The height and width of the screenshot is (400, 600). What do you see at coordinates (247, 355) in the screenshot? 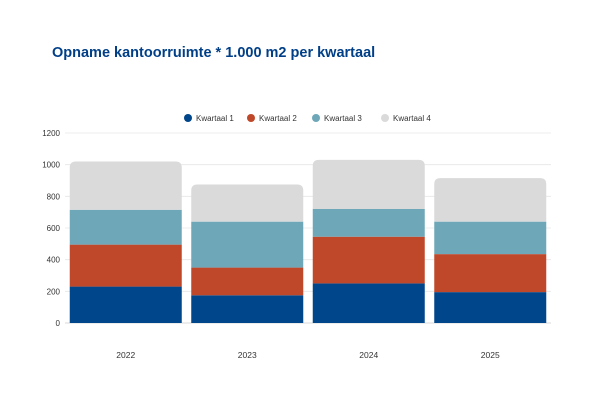
I see `x-category-label: 2023` at bounding box center [247, 355].